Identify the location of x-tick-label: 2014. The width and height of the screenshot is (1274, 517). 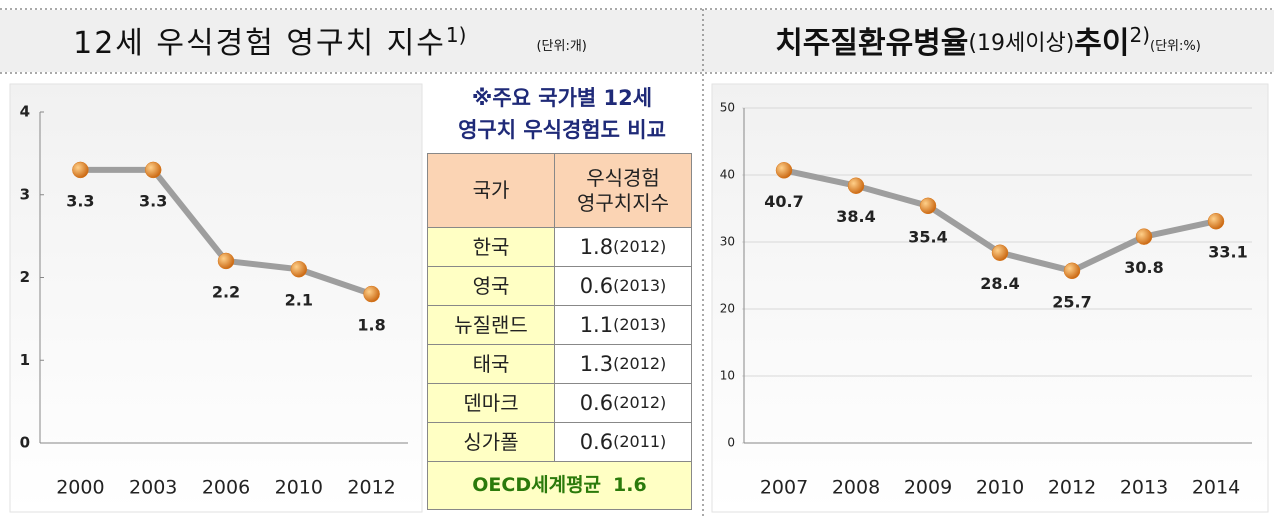
(1216, 488).